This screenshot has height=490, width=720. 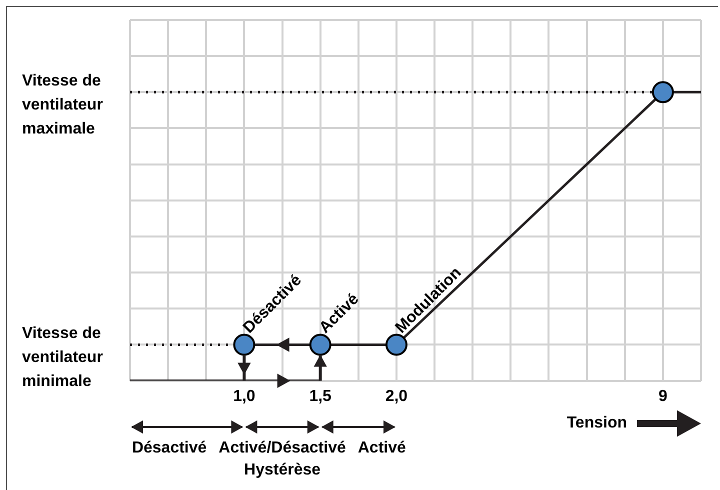 What do you see at coordinates (663, 396) in the screenshot?
I see `x-tick-label: 9` at bounding box center [663, 396].